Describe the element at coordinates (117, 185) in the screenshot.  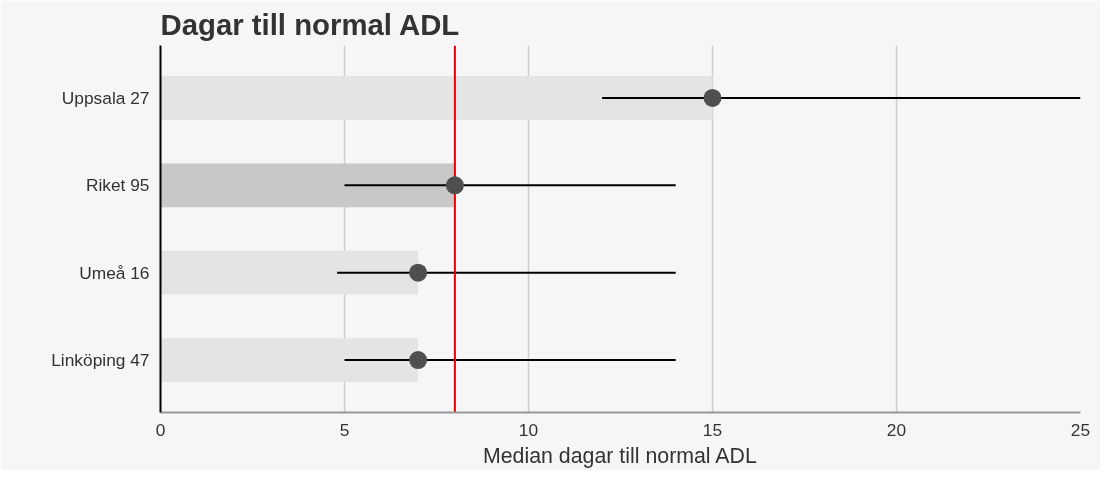
I see `y-tick-label: Riket 95` at that location.